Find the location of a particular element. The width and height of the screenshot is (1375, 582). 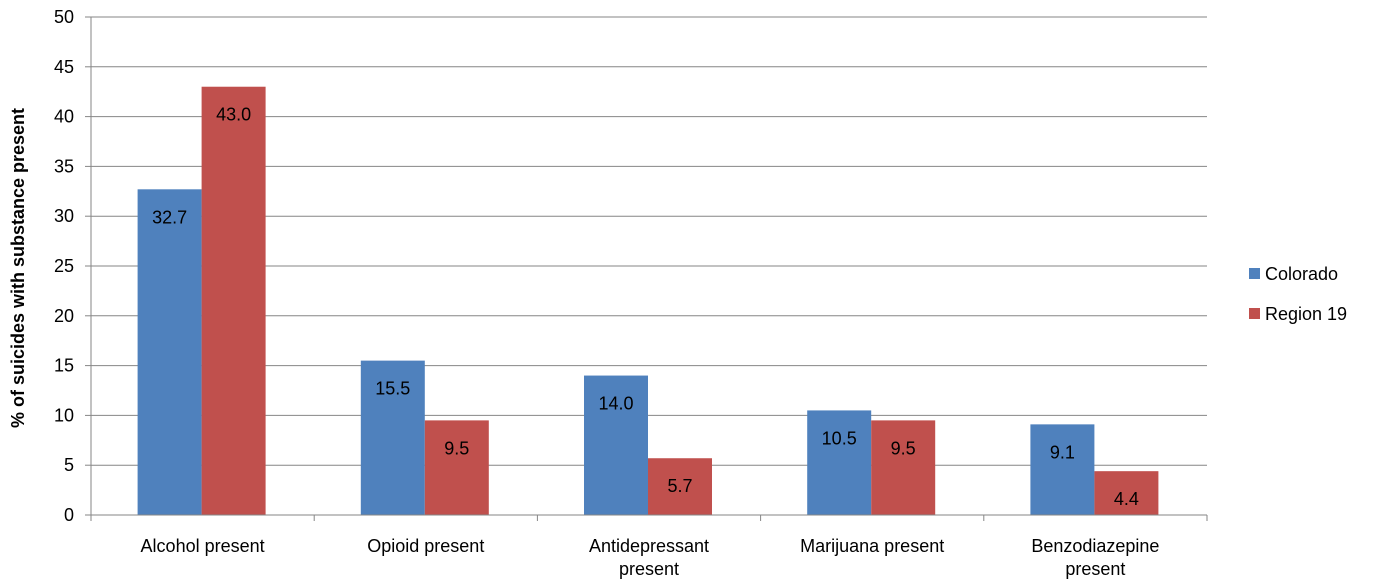

x-category-label: Antidepressant present is located at coordinates (649, 557).